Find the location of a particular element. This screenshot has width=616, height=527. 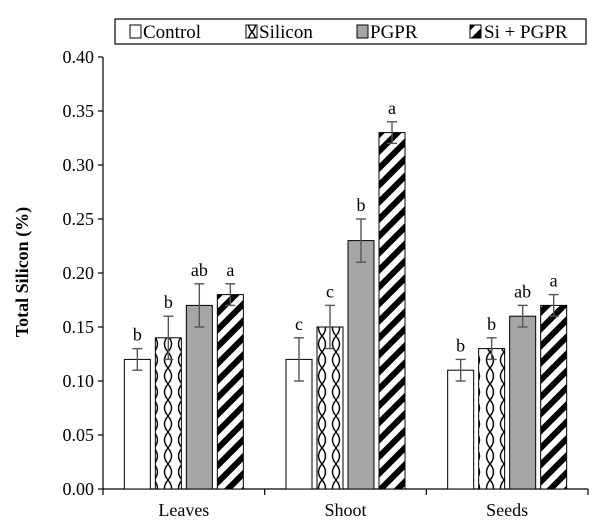

legend: Control Silicon PGPR Si + PGPR is located at coordinates (350, 31).